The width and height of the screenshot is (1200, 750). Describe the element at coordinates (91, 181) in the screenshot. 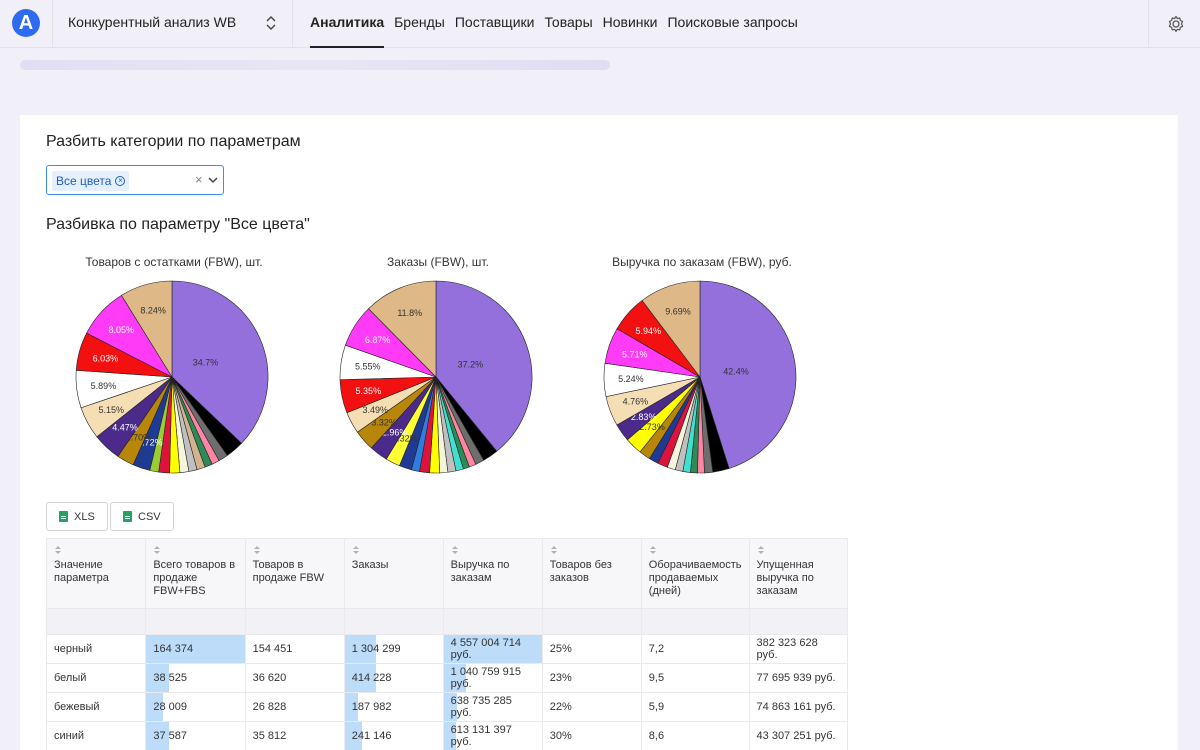

I see `selected-chip: Все цвета ×` at that location.